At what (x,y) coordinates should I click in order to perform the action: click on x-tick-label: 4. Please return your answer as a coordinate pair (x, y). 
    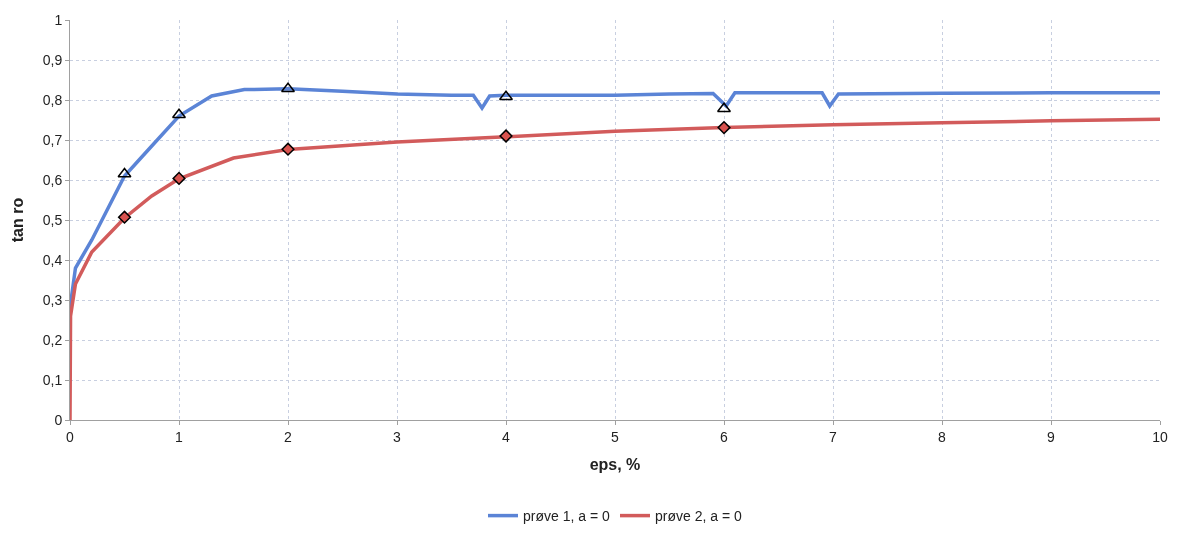
    Looking at the image, I should click on (506, 436).